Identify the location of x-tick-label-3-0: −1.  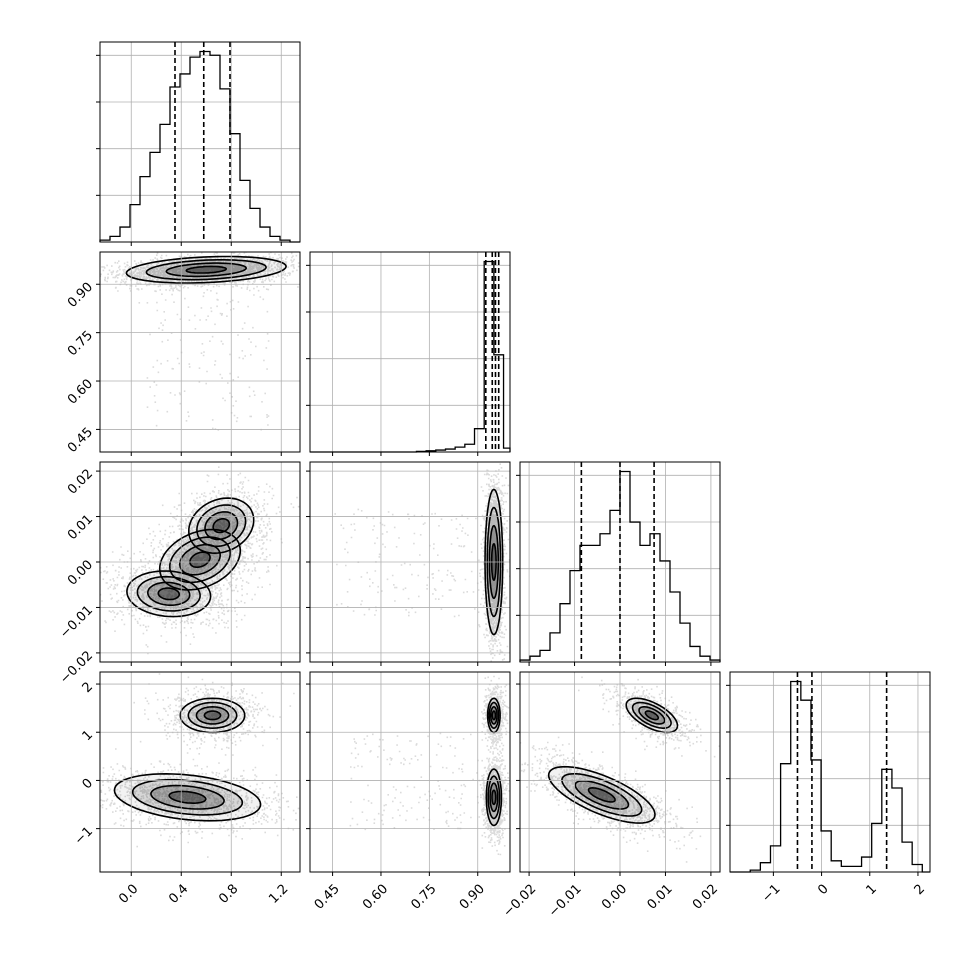
(771, 894).